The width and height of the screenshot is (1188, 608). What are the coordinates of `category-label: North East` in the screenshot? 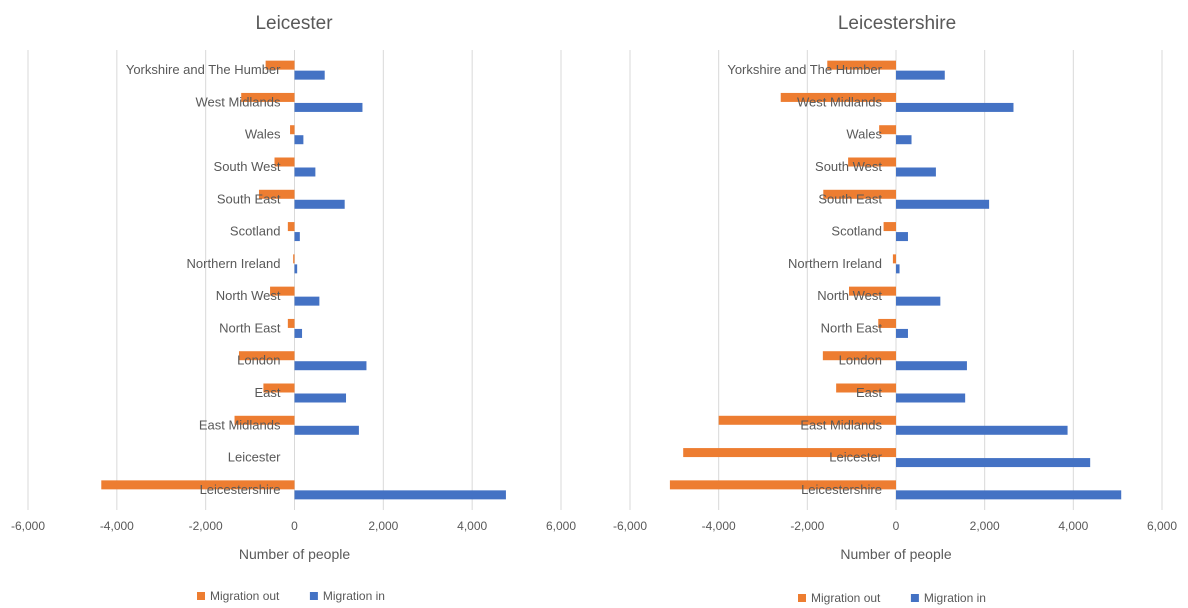 It's located at (852, 327).